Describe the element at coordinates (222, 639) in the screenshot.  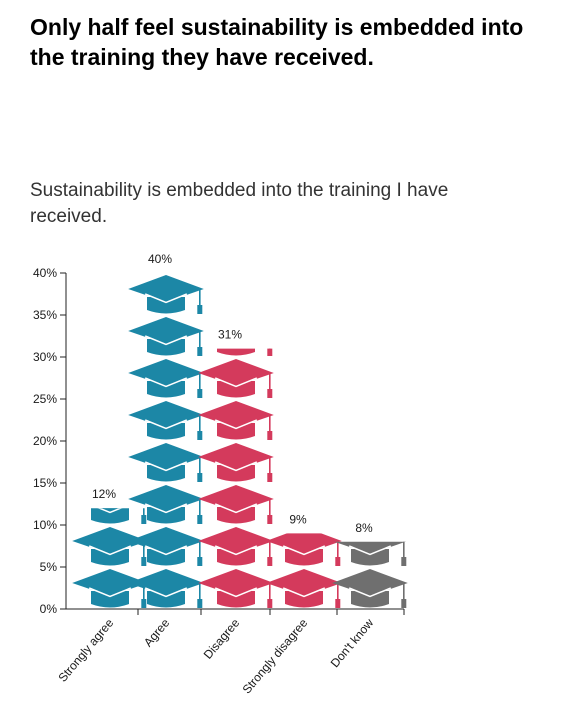
I see `category-label: Disagree` at that location.